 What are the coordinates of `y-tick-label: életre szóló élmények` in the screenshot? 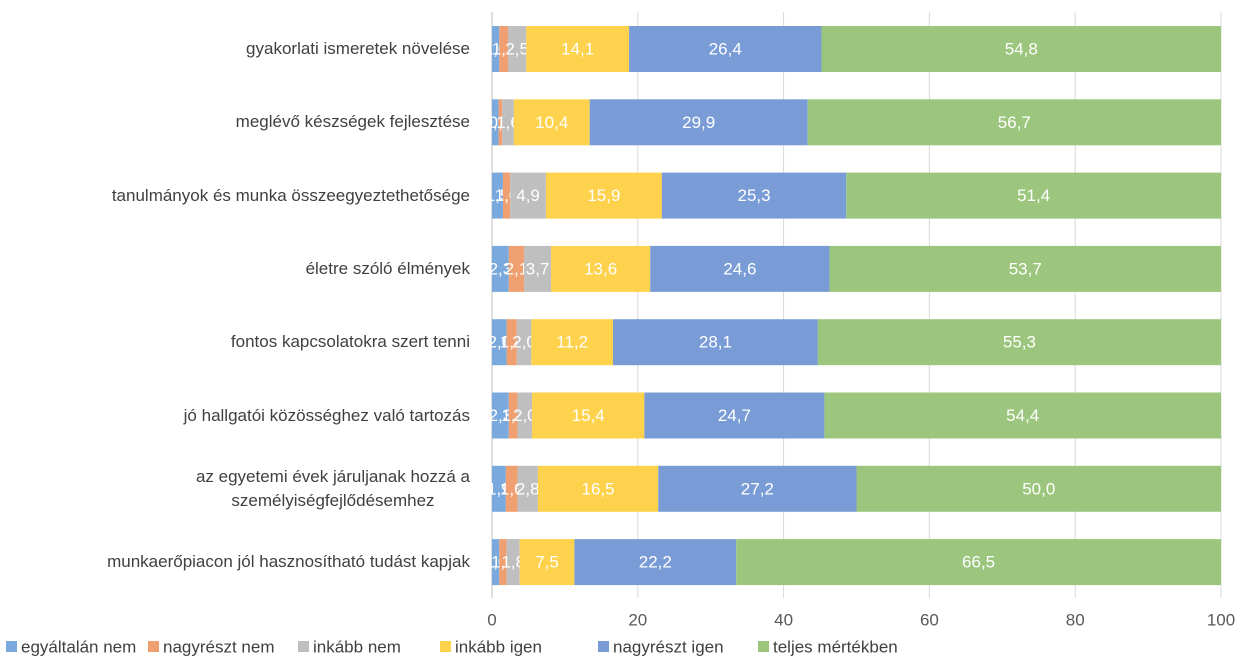 It's located at (387, 268).